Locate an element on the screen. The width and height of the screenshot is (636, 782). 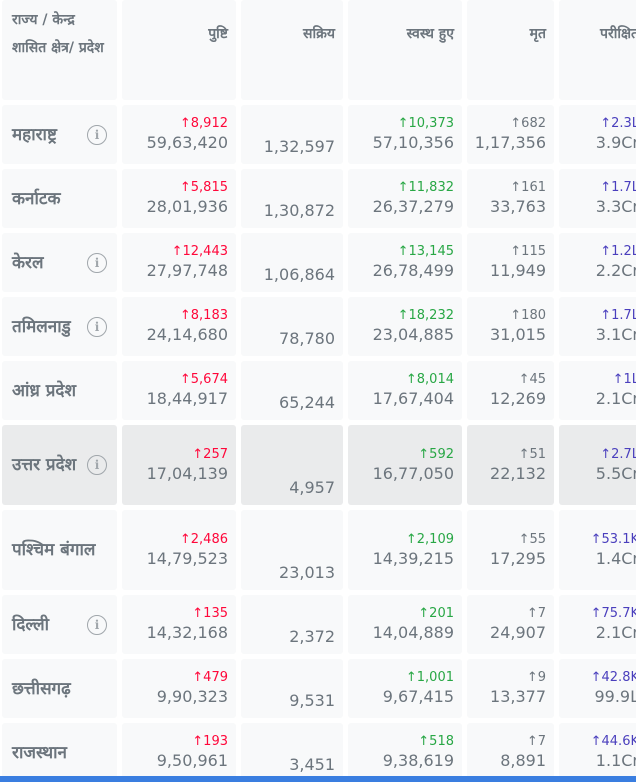
confirmed-delta: ↑12,443 is located at coordinates (199, 251).